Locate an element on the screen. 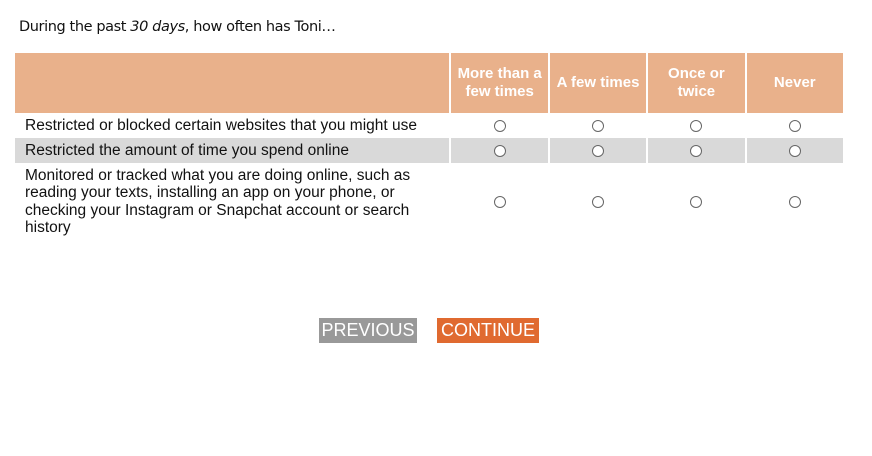 The height and width of the screenshot is (456, 872). header-blank is located at coordinates (233, 83).